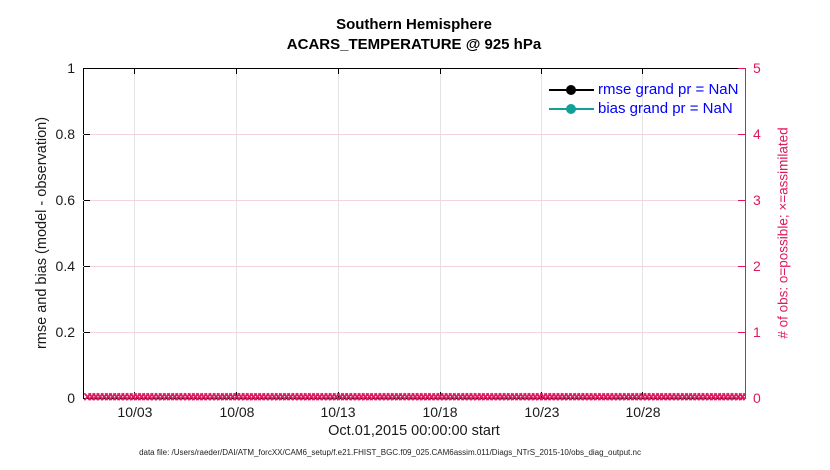 The height and width of the screenshot is (470, 830). What do you see at coordinates (668, 89) in the screenshot?
I see `legend-label-rmse: rmse grand pr = NaN` at bounding box center [668, 89].